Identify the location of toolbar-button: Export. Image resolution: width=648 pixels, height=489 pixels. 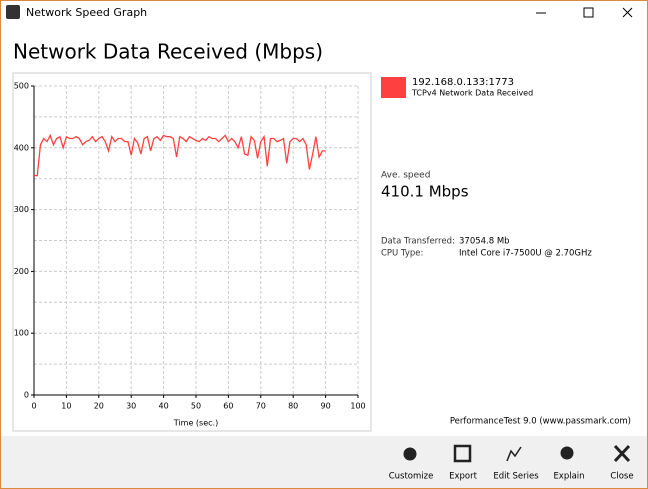
(463, 477).